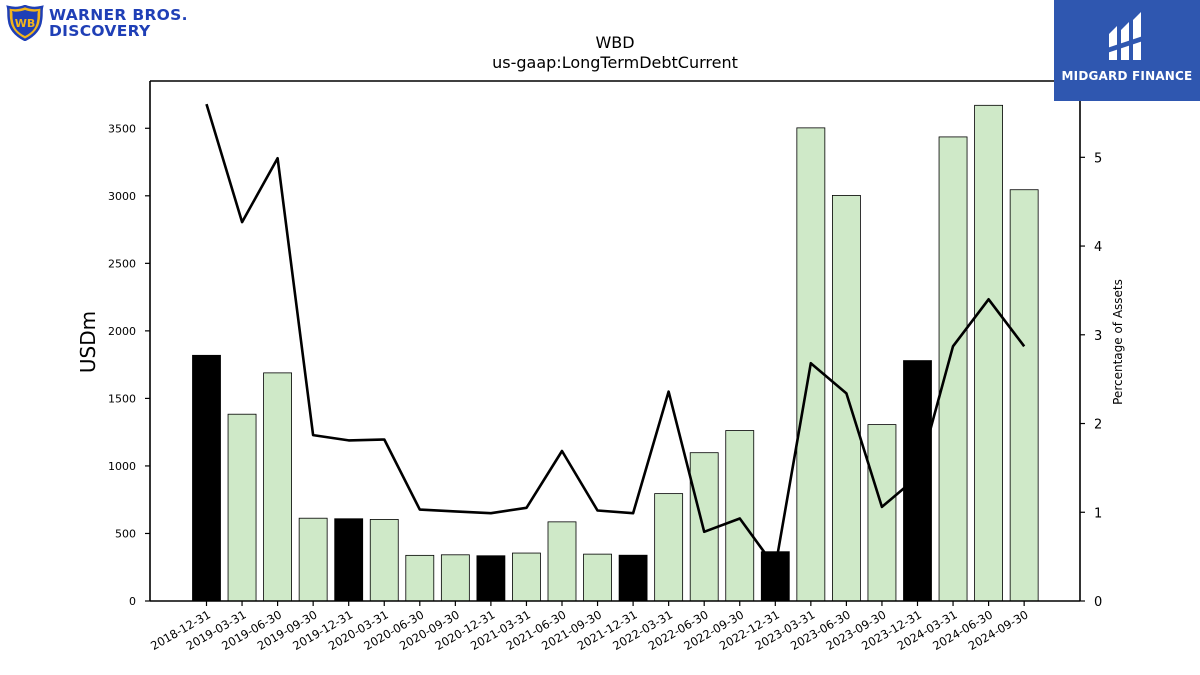 The width and height of the screenshot is (1200, 675). Describe the element at coordinates (1098, 158) in the screenshot. I see `y2-tick-label: 5` at that location.